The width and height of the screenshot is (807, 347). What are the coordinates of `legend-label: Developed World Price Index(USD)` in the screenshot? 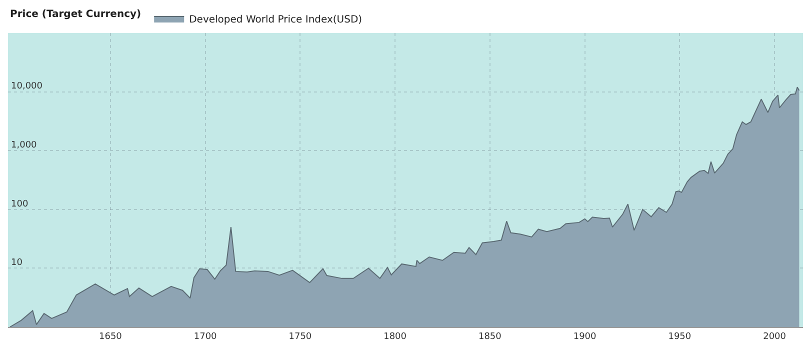 It's located at (275, 20).